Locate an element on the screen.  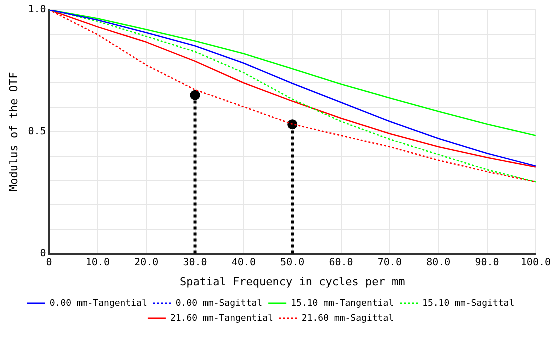
x-tick-label: 30.0 is located at coordinates (195, 262).